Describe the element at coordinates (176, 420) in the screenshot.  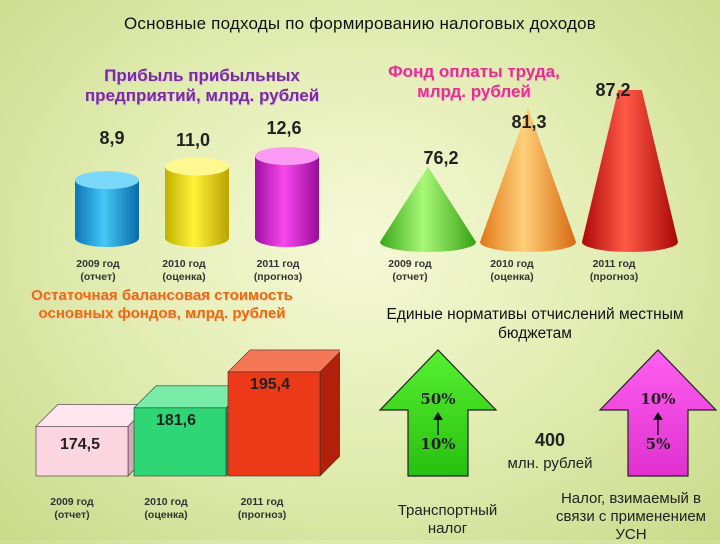
I see `chart-3-value-2010: 181,6` at that location.